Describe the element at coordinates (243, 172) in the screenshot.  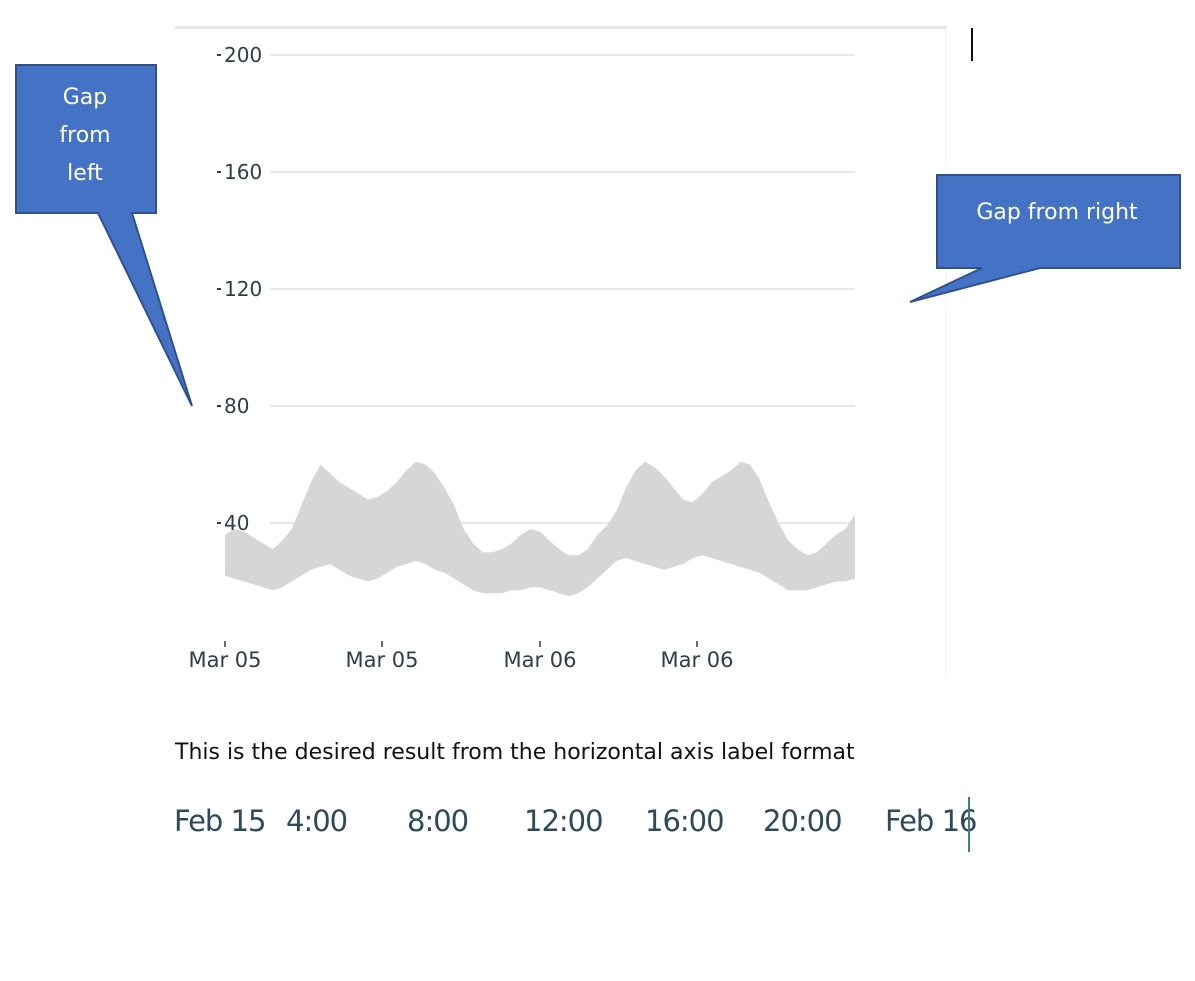
I see `y-tick-label: 160` at that location.